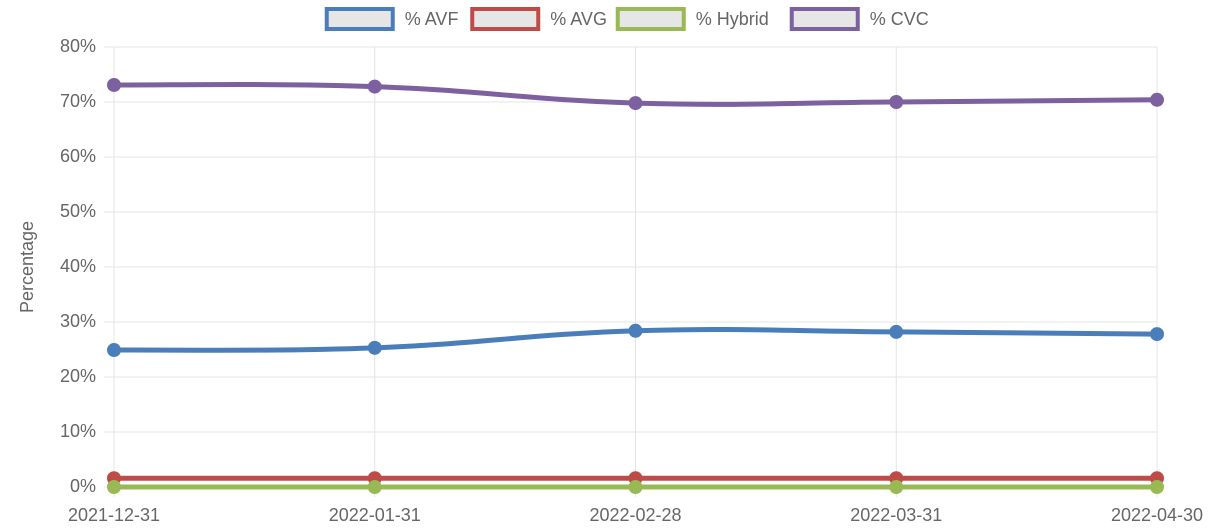 The image size is (1224, 528). I want to click on x-tick-label: 2021-12-31, so click(114, 515).